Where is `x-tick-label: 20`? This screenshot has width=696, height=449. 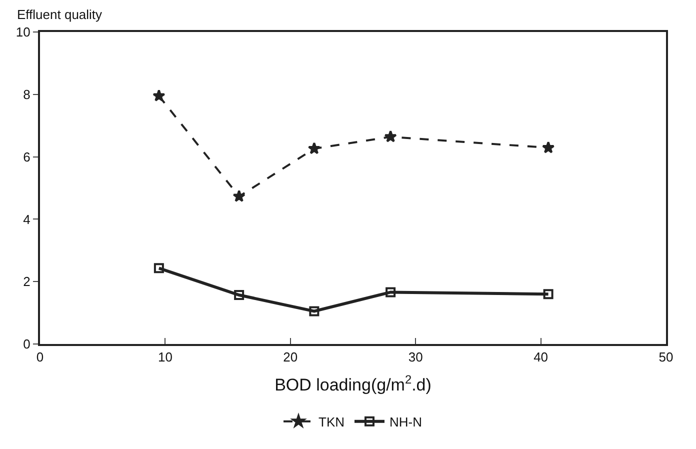 x-tick-label: 20 is located at coordinates (290, 357).